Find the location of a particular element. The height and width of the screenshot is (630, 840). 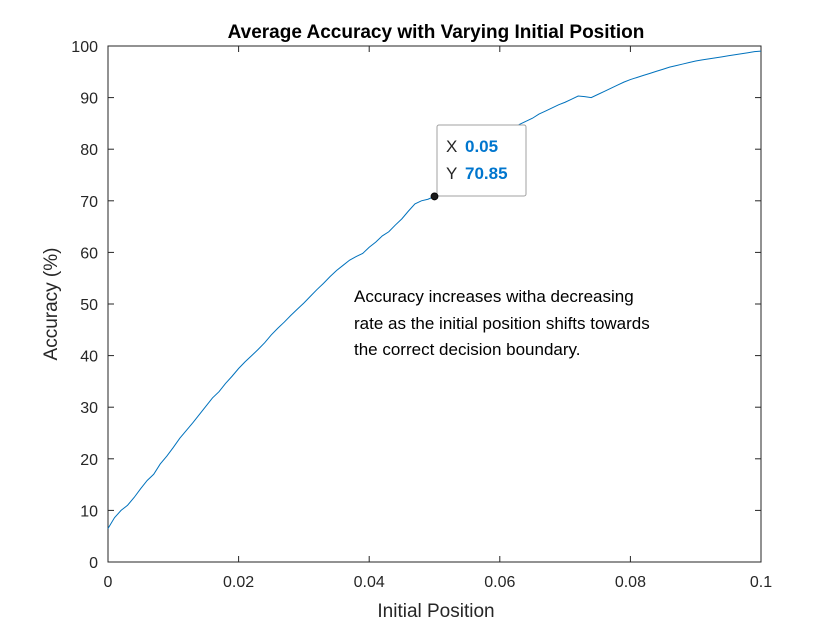

x-tick-label: 0.04 is located at coordinates (369, 582).